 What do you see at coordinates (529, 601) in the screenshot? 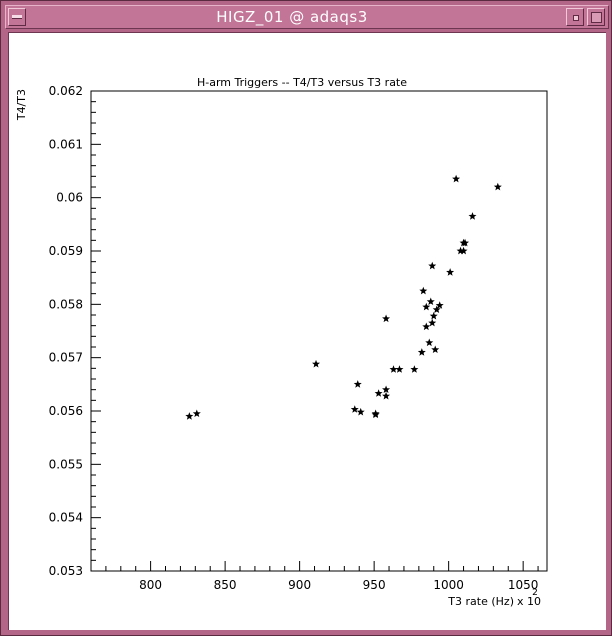
I see `x-axis-multiplier: x 10` at bounding box center [529, 601].